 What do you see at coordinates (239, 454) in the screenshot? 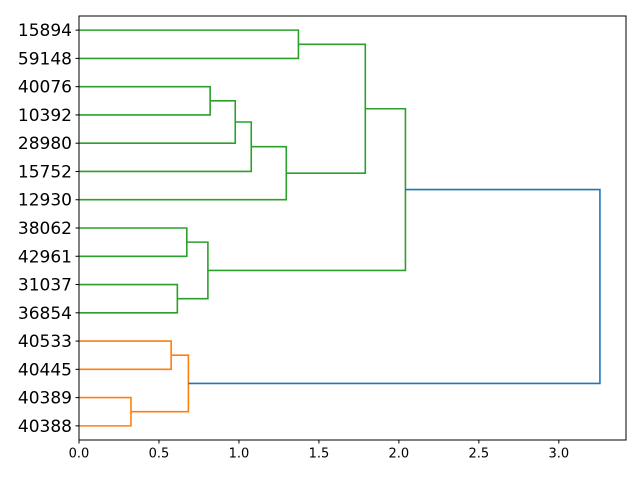
I see `x-tick-label-1.0: 1.0` at bounding box center [239, 454].